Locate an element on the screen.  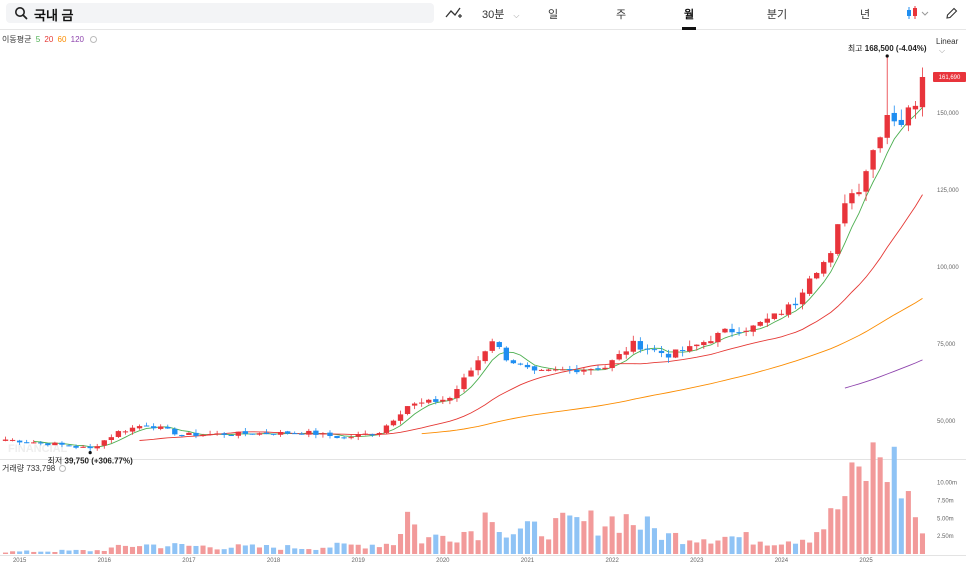
volume-settings-icon is located at coordinates (63, 468).